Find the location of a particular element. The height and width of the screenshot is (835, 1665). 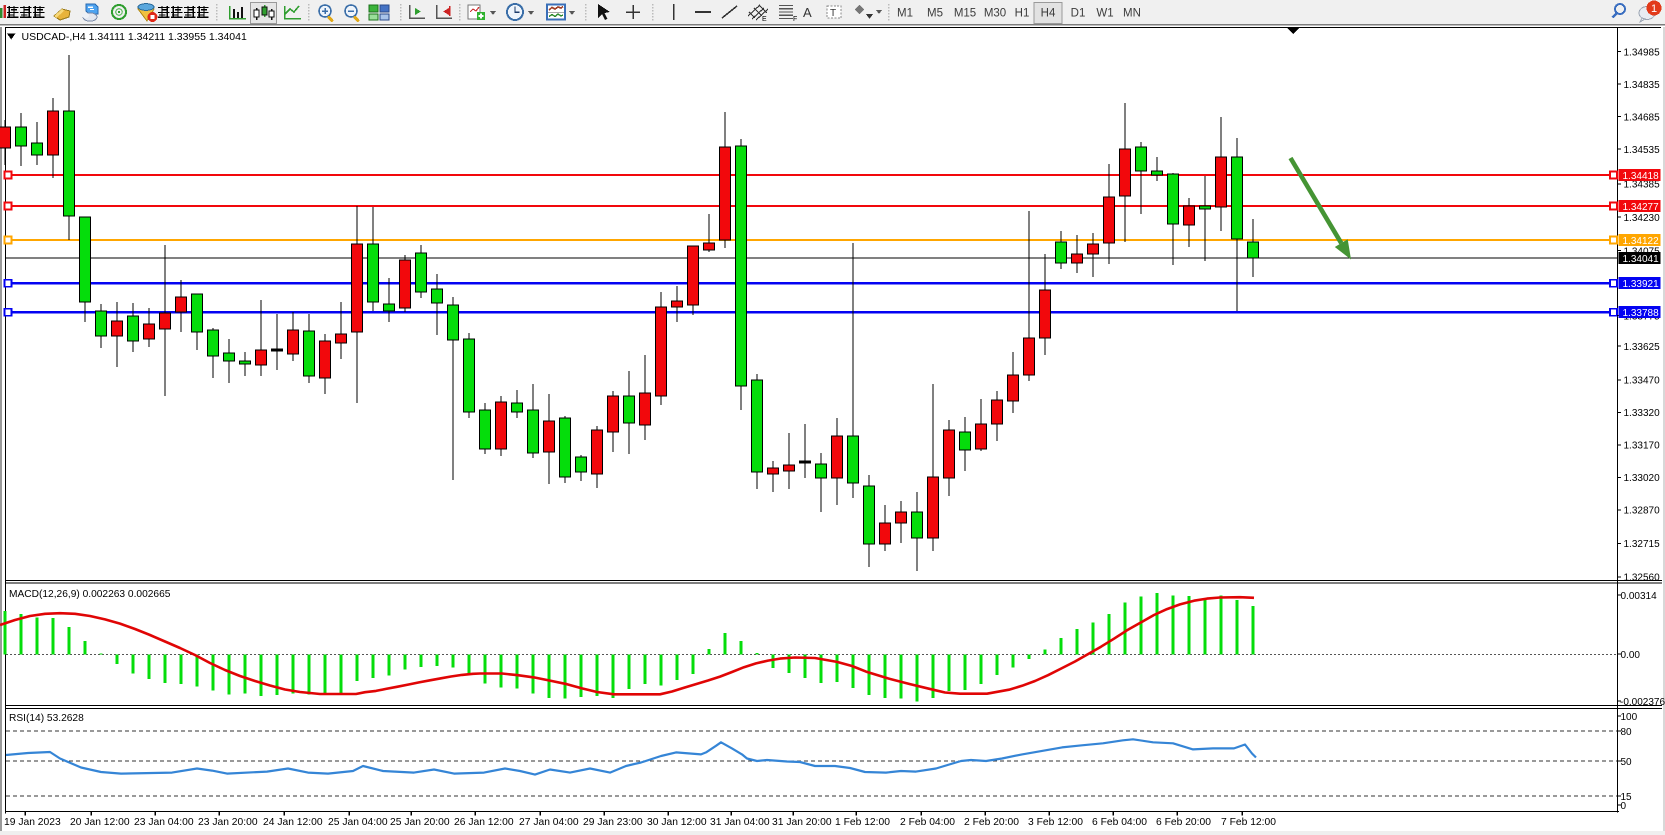

svg-text: 1 is located at coordinates (1654, 9).